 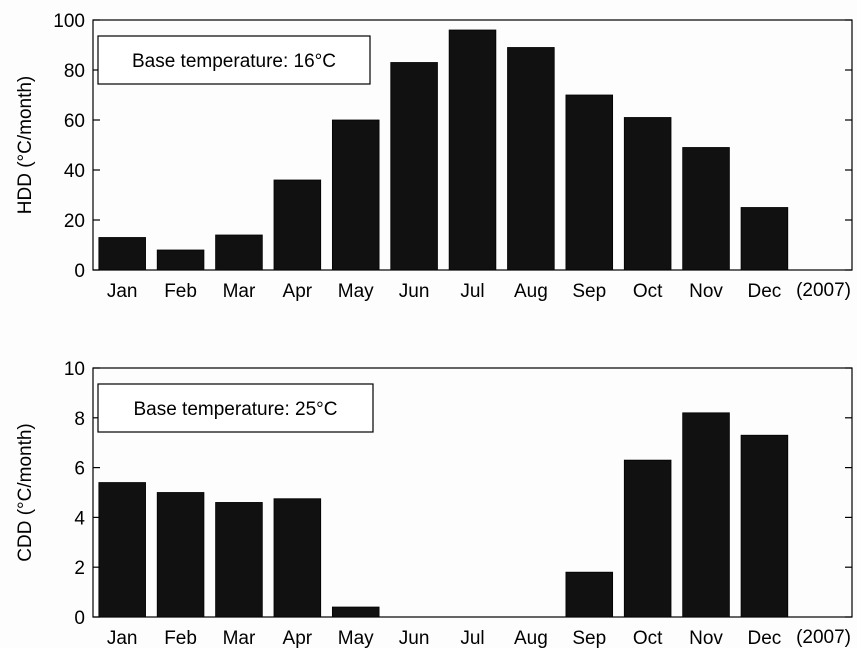 What do you see at coordinates (79, 419) in the screenshot?
I see `y-tick-label: 8` at bounding box center [79, 419].